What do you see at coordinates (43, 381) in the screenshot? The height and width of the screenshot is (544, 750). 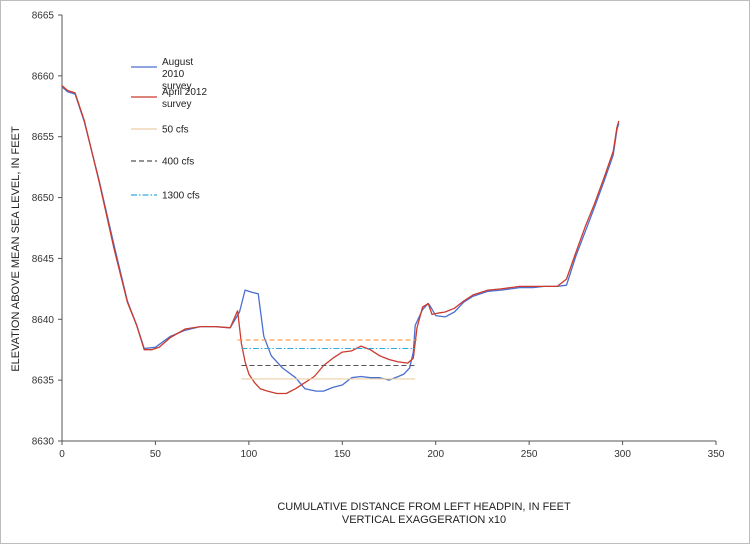 I see `y-tick-label: 8635` at bounding box center [43, 381].